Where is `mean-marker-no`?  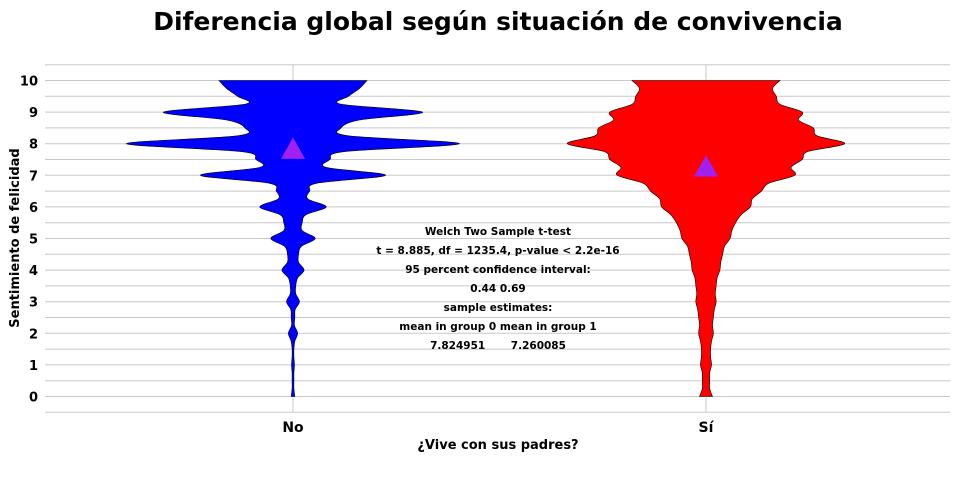
mean-marker-no is located at coordinates (293, 148).